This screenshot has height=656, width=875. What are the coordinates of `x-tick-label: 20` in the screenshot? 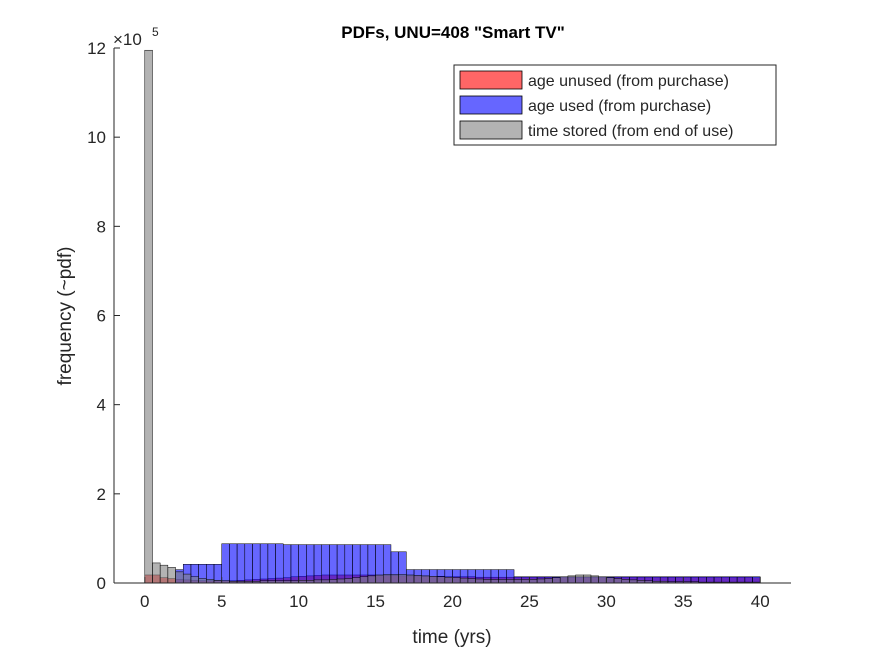 It's located at (452, 601).